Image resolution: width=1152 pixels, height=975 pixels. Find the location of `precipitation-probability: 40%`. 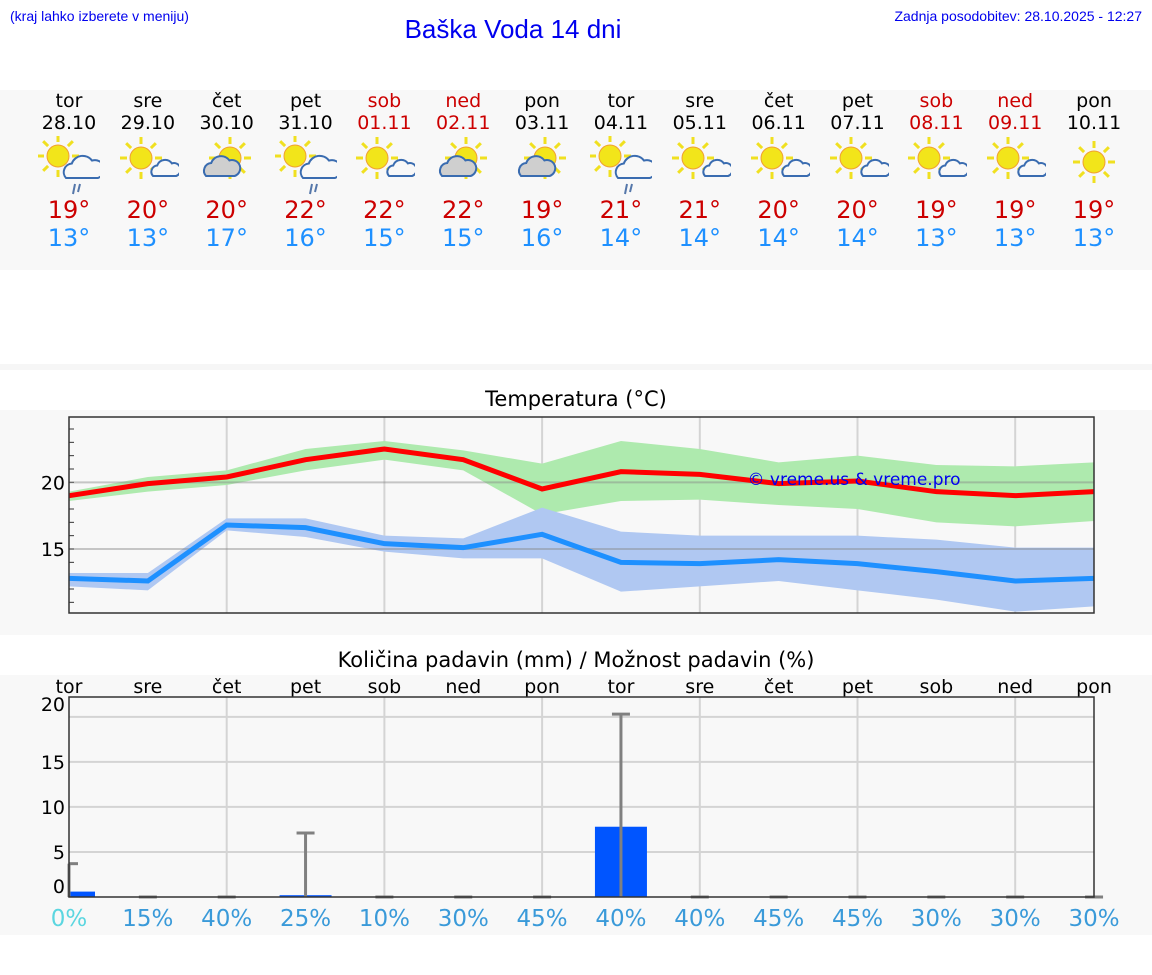

precipitation-probability: 40% is located at coordinates (226, 919).